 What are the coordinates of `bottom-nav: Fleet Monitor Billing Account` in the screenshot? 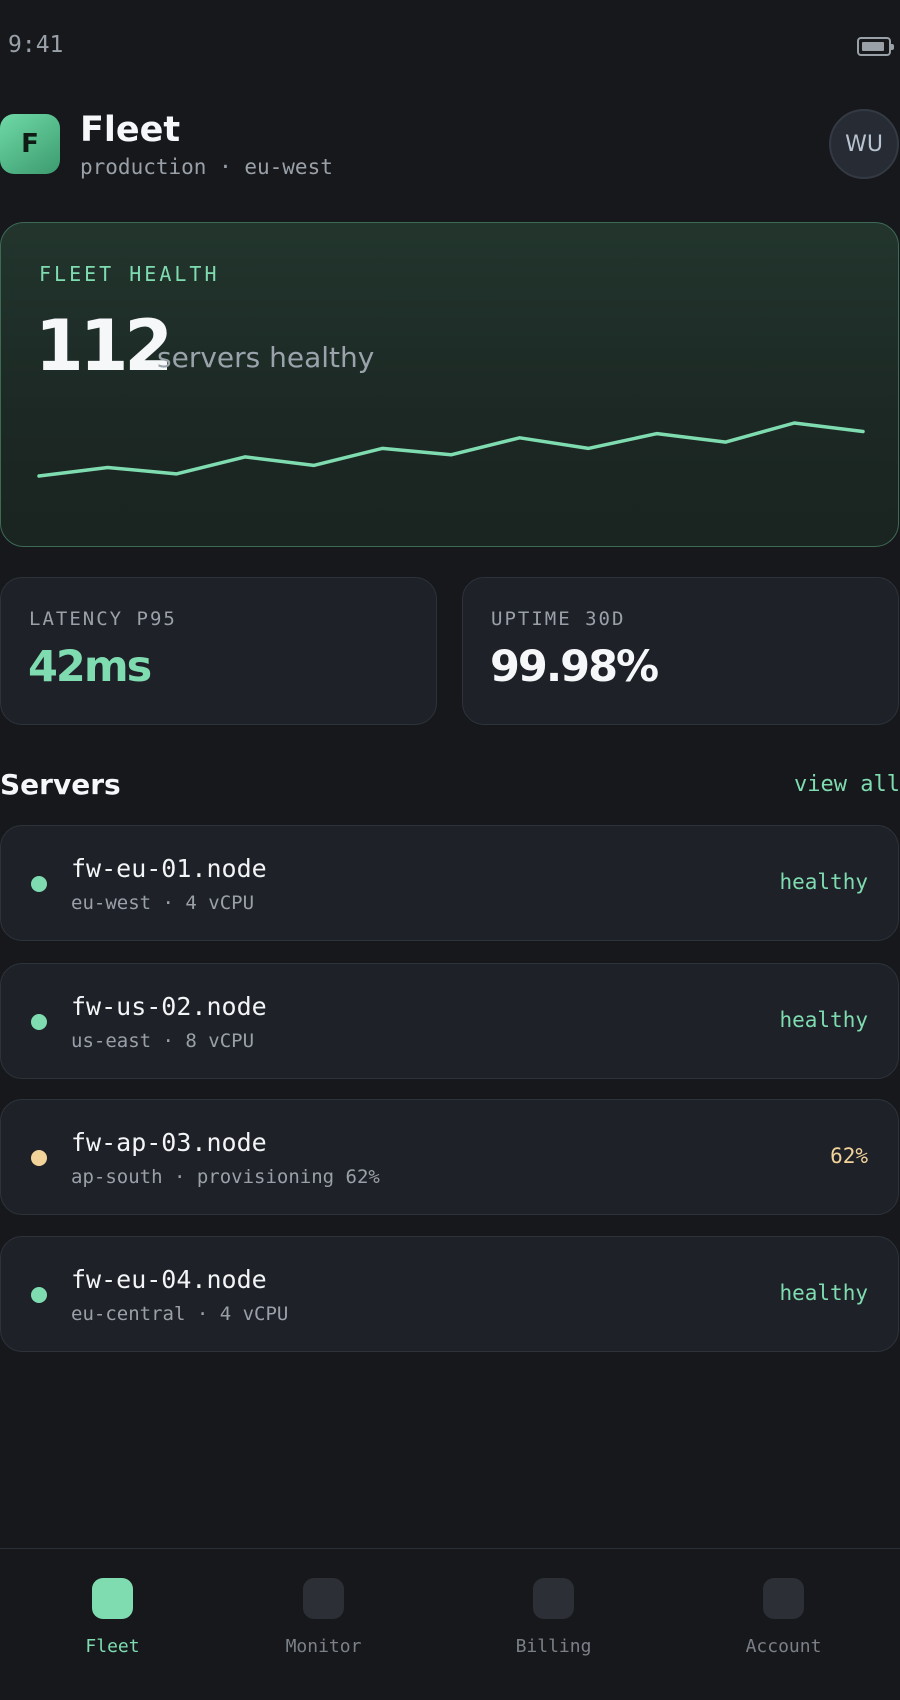 It's located at (450, 1624).